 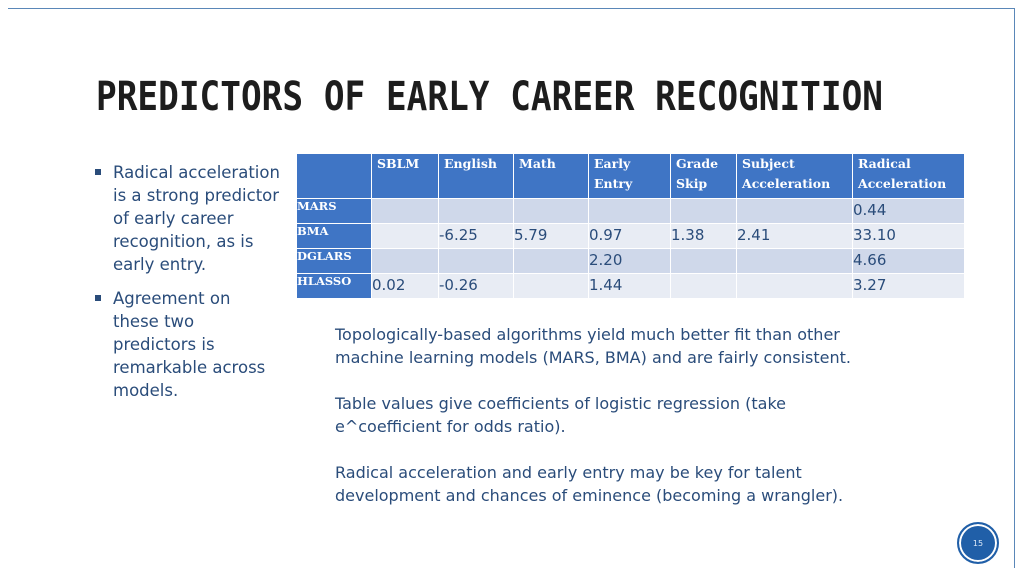 I want to click on column-header: SBLM, so click(x=405, y=176).